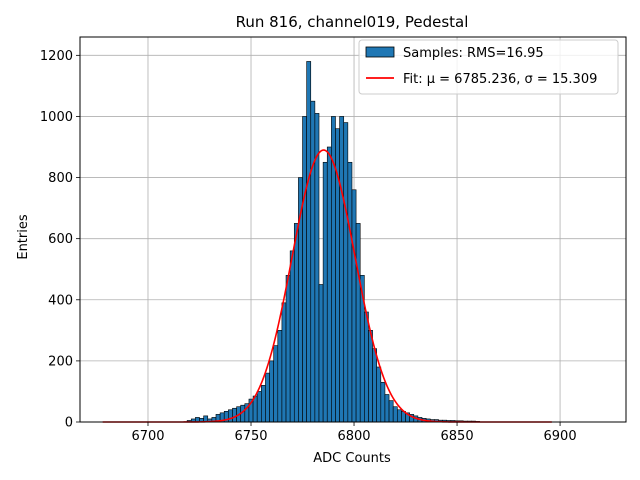 The height and width of the screenshot is (480, 640). Describe the element at coordinates (353, 436) in the screenshot. I see `x-tick-label: 6800` at that location.